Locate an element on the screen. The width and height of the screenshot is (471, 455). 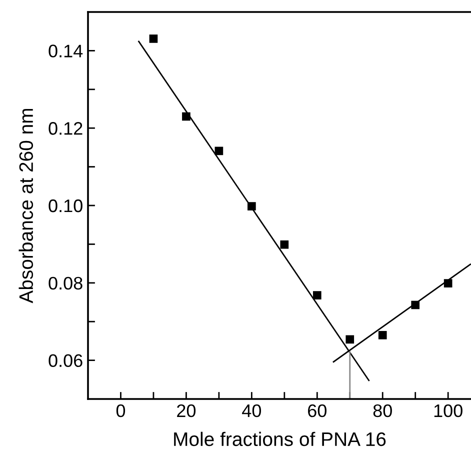
y-axis-title: Absorbance at 260 nm is located at coordinates (26, 206).